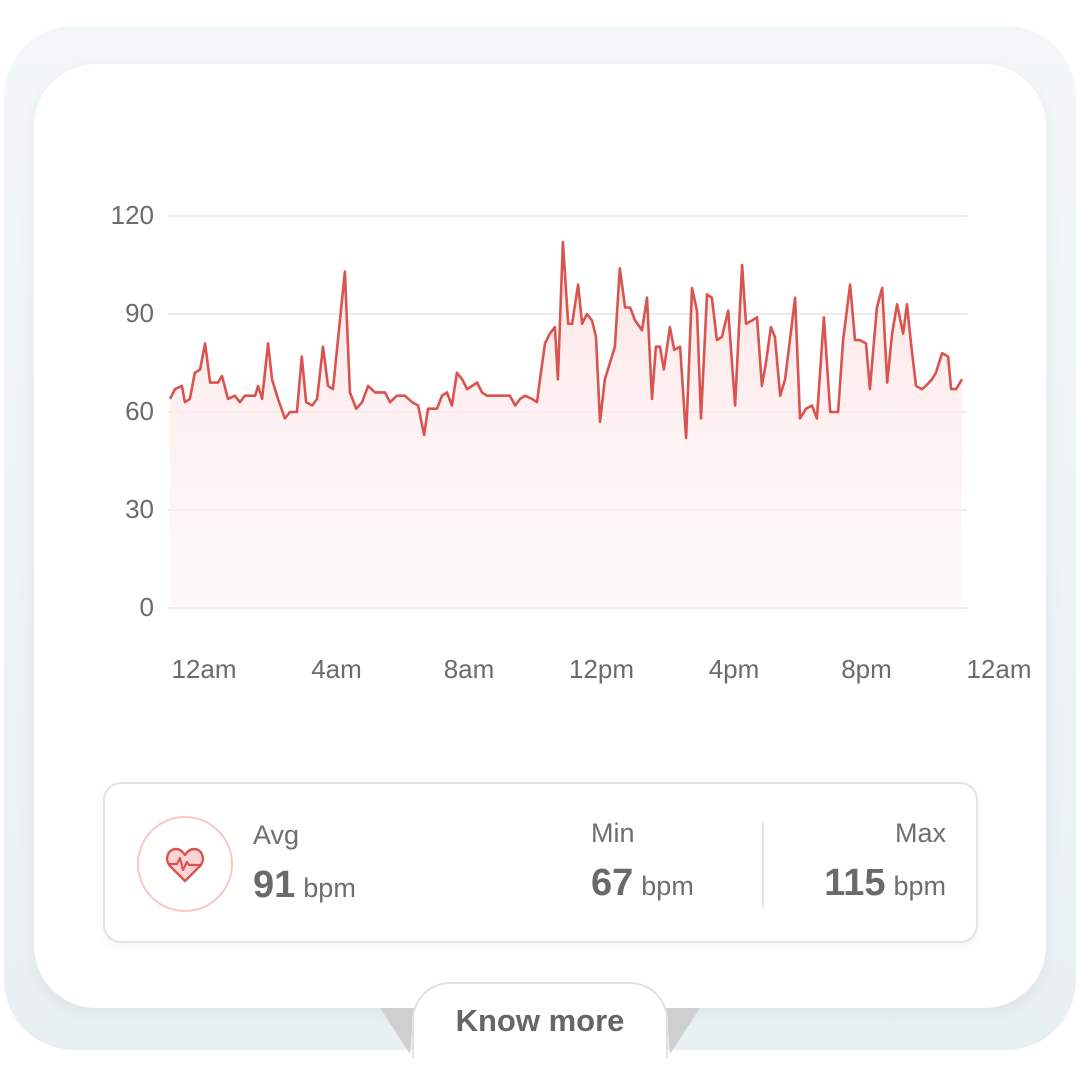  Describe the element at coordinates (866, 669) in the screenshot. I see `x-tick-label: 8pm` at that location.